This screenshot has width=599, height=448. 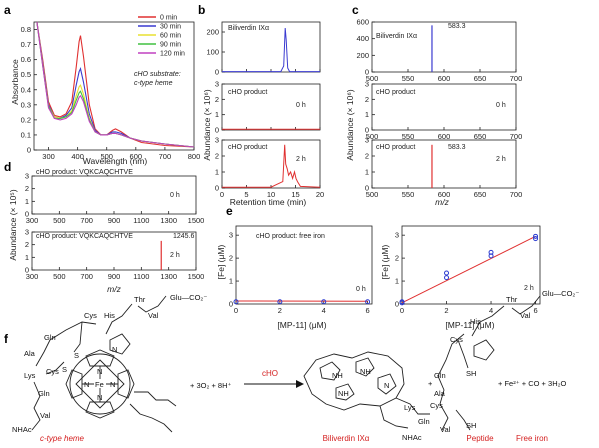 What do you see at coordinates (119, 319) in the screenshot?
I see `peptide-his-thr` at bounding box center [119, 319].